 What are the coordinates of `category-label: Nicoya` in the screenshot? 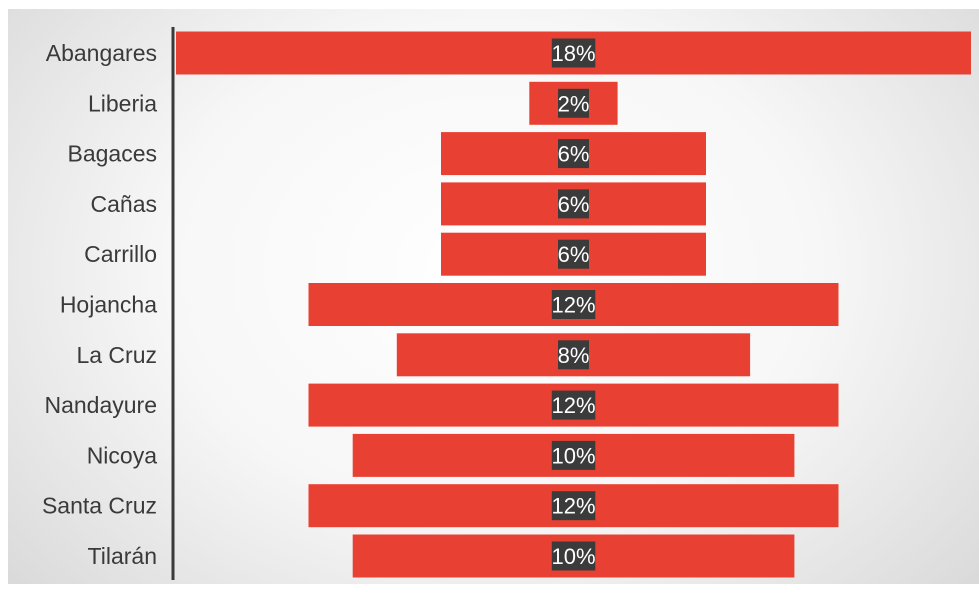 It's located at (122, 455).